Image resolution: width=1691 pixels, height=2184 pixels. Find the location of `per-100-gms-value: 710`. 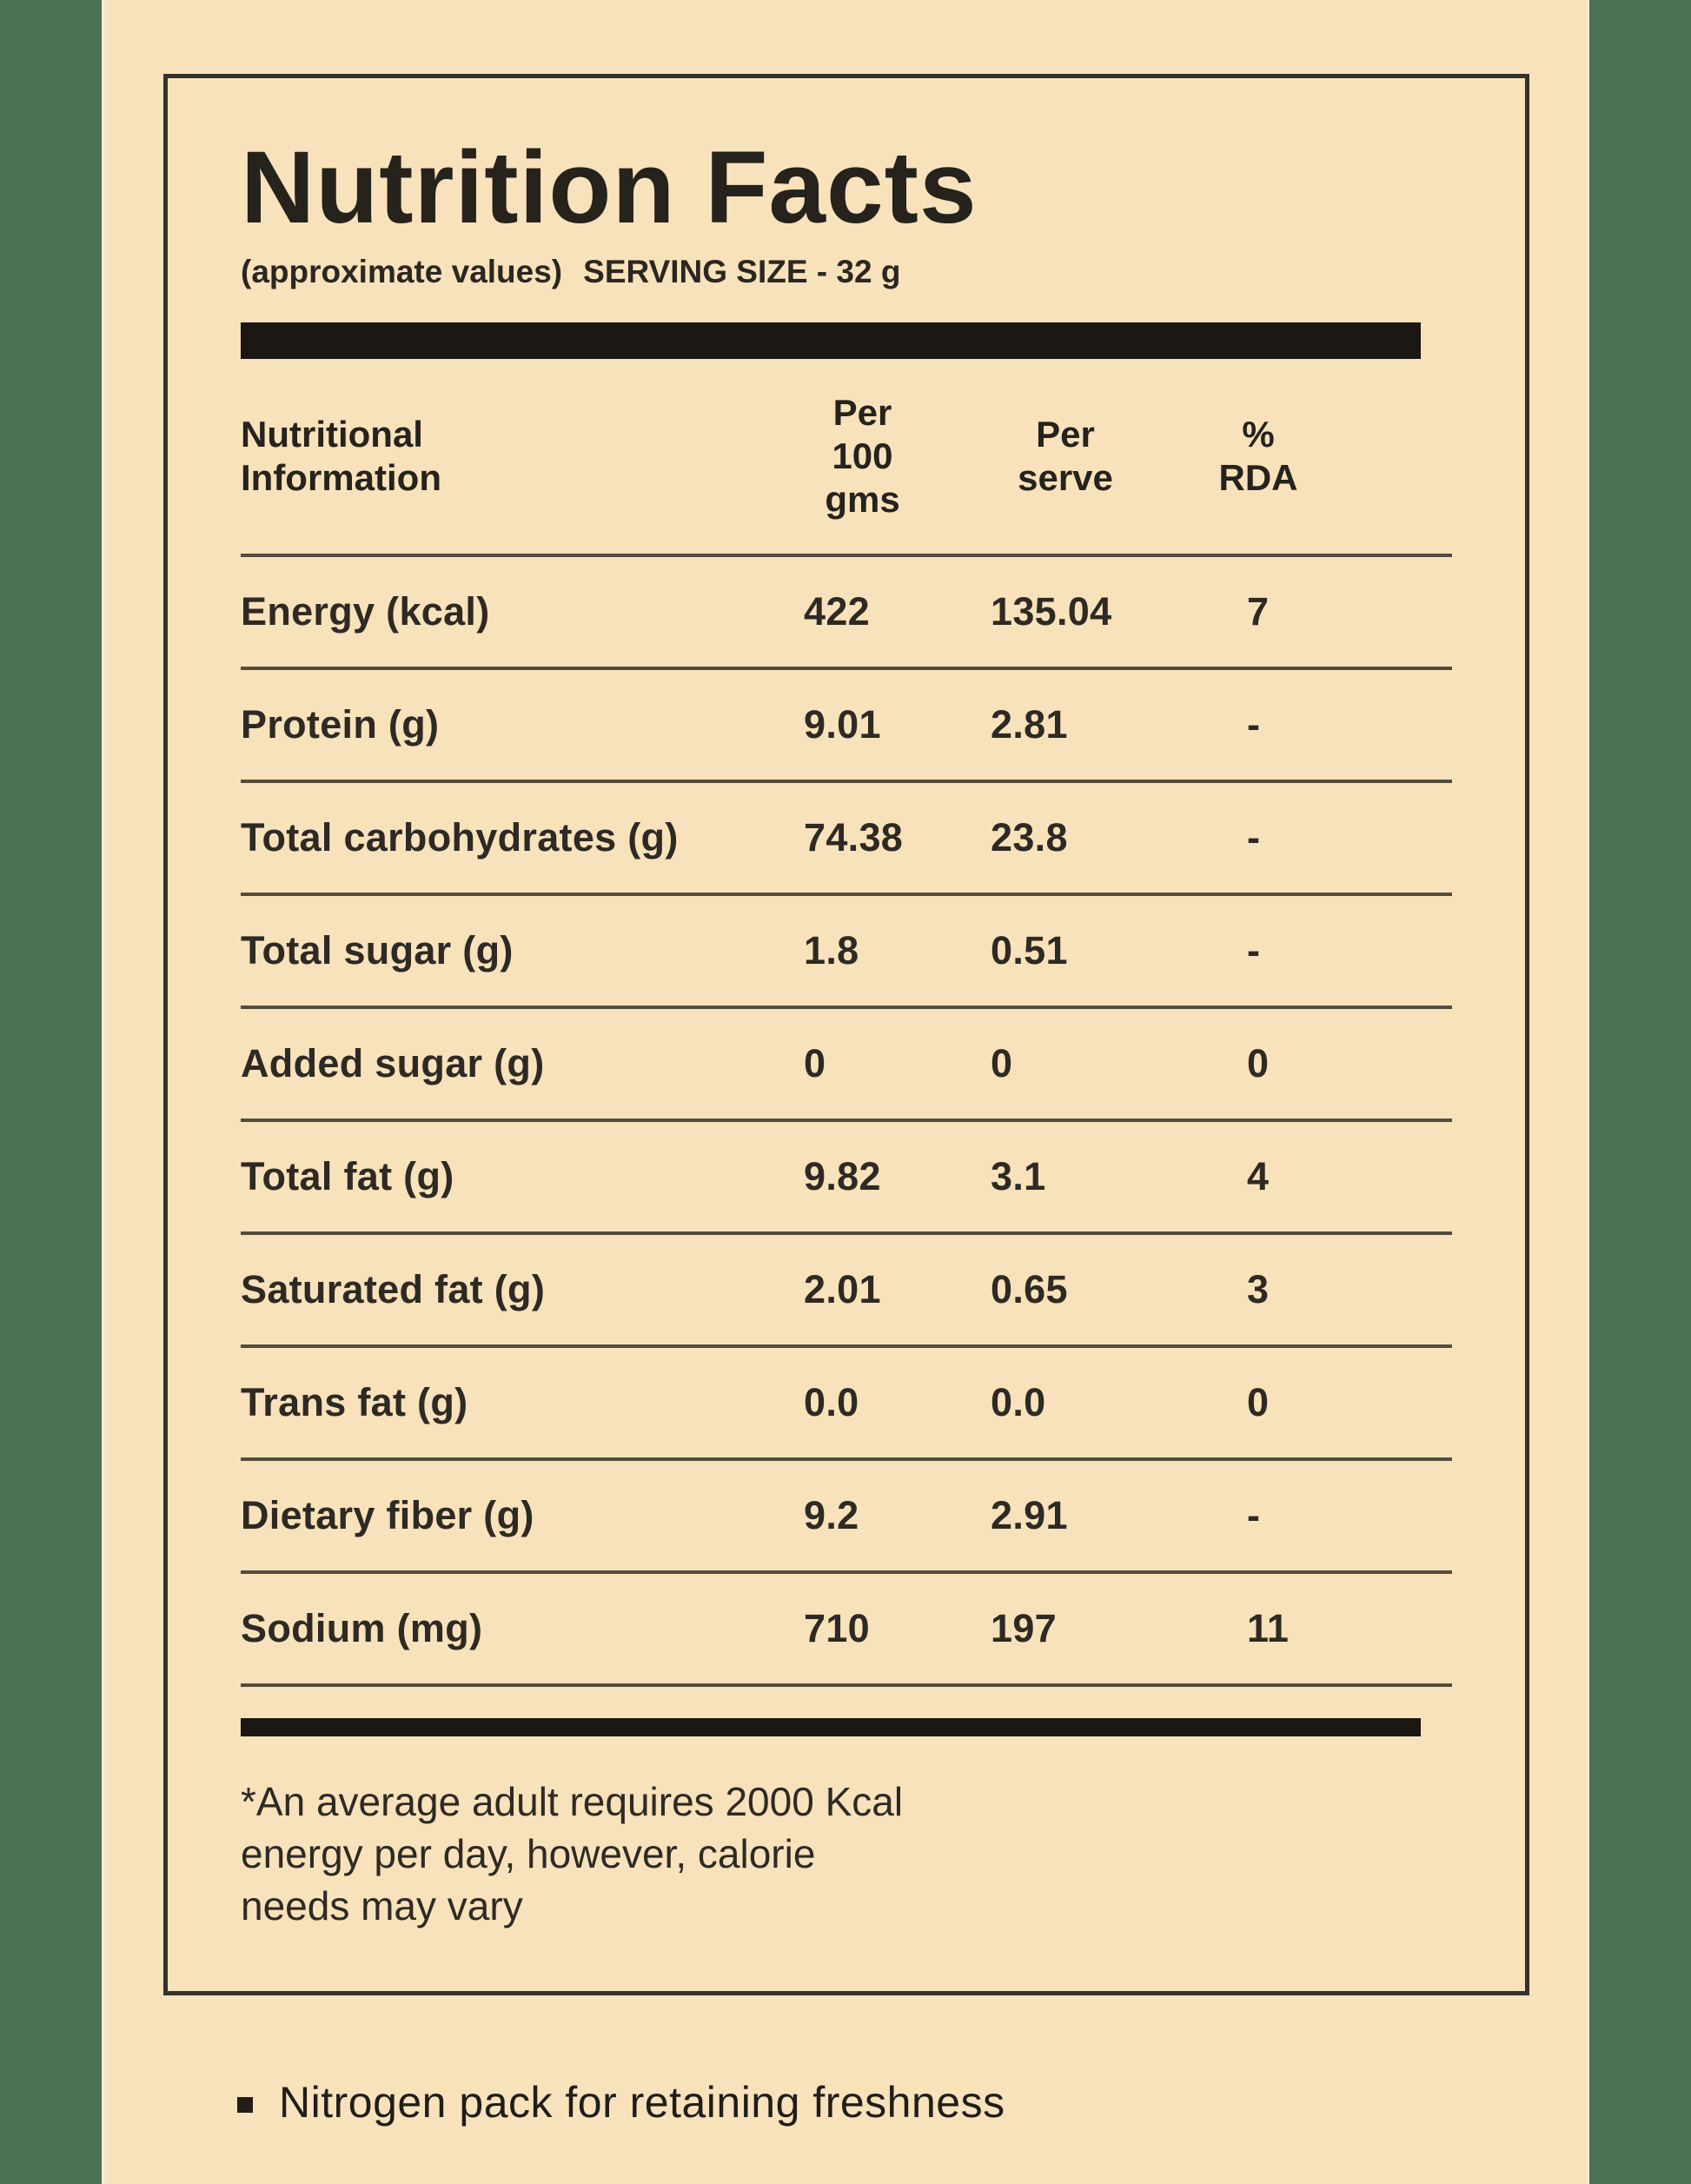

per-100-gms-value: 710 is located at coordinates (837, 1628).